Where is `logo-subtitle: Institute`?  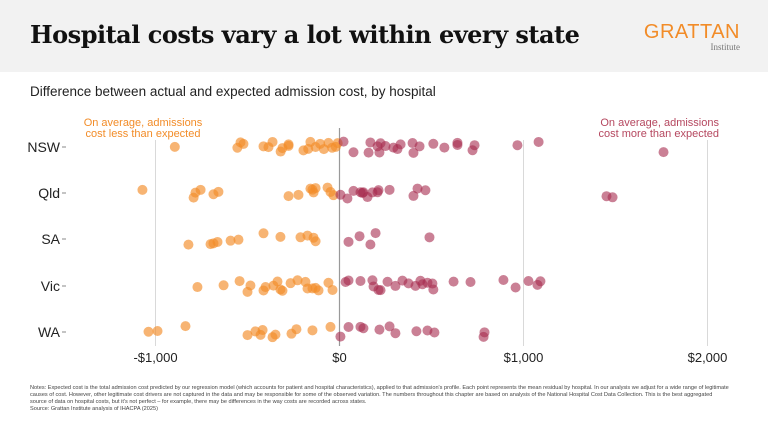
logo-subtitle: Institute is located at coordinates (725, 47).